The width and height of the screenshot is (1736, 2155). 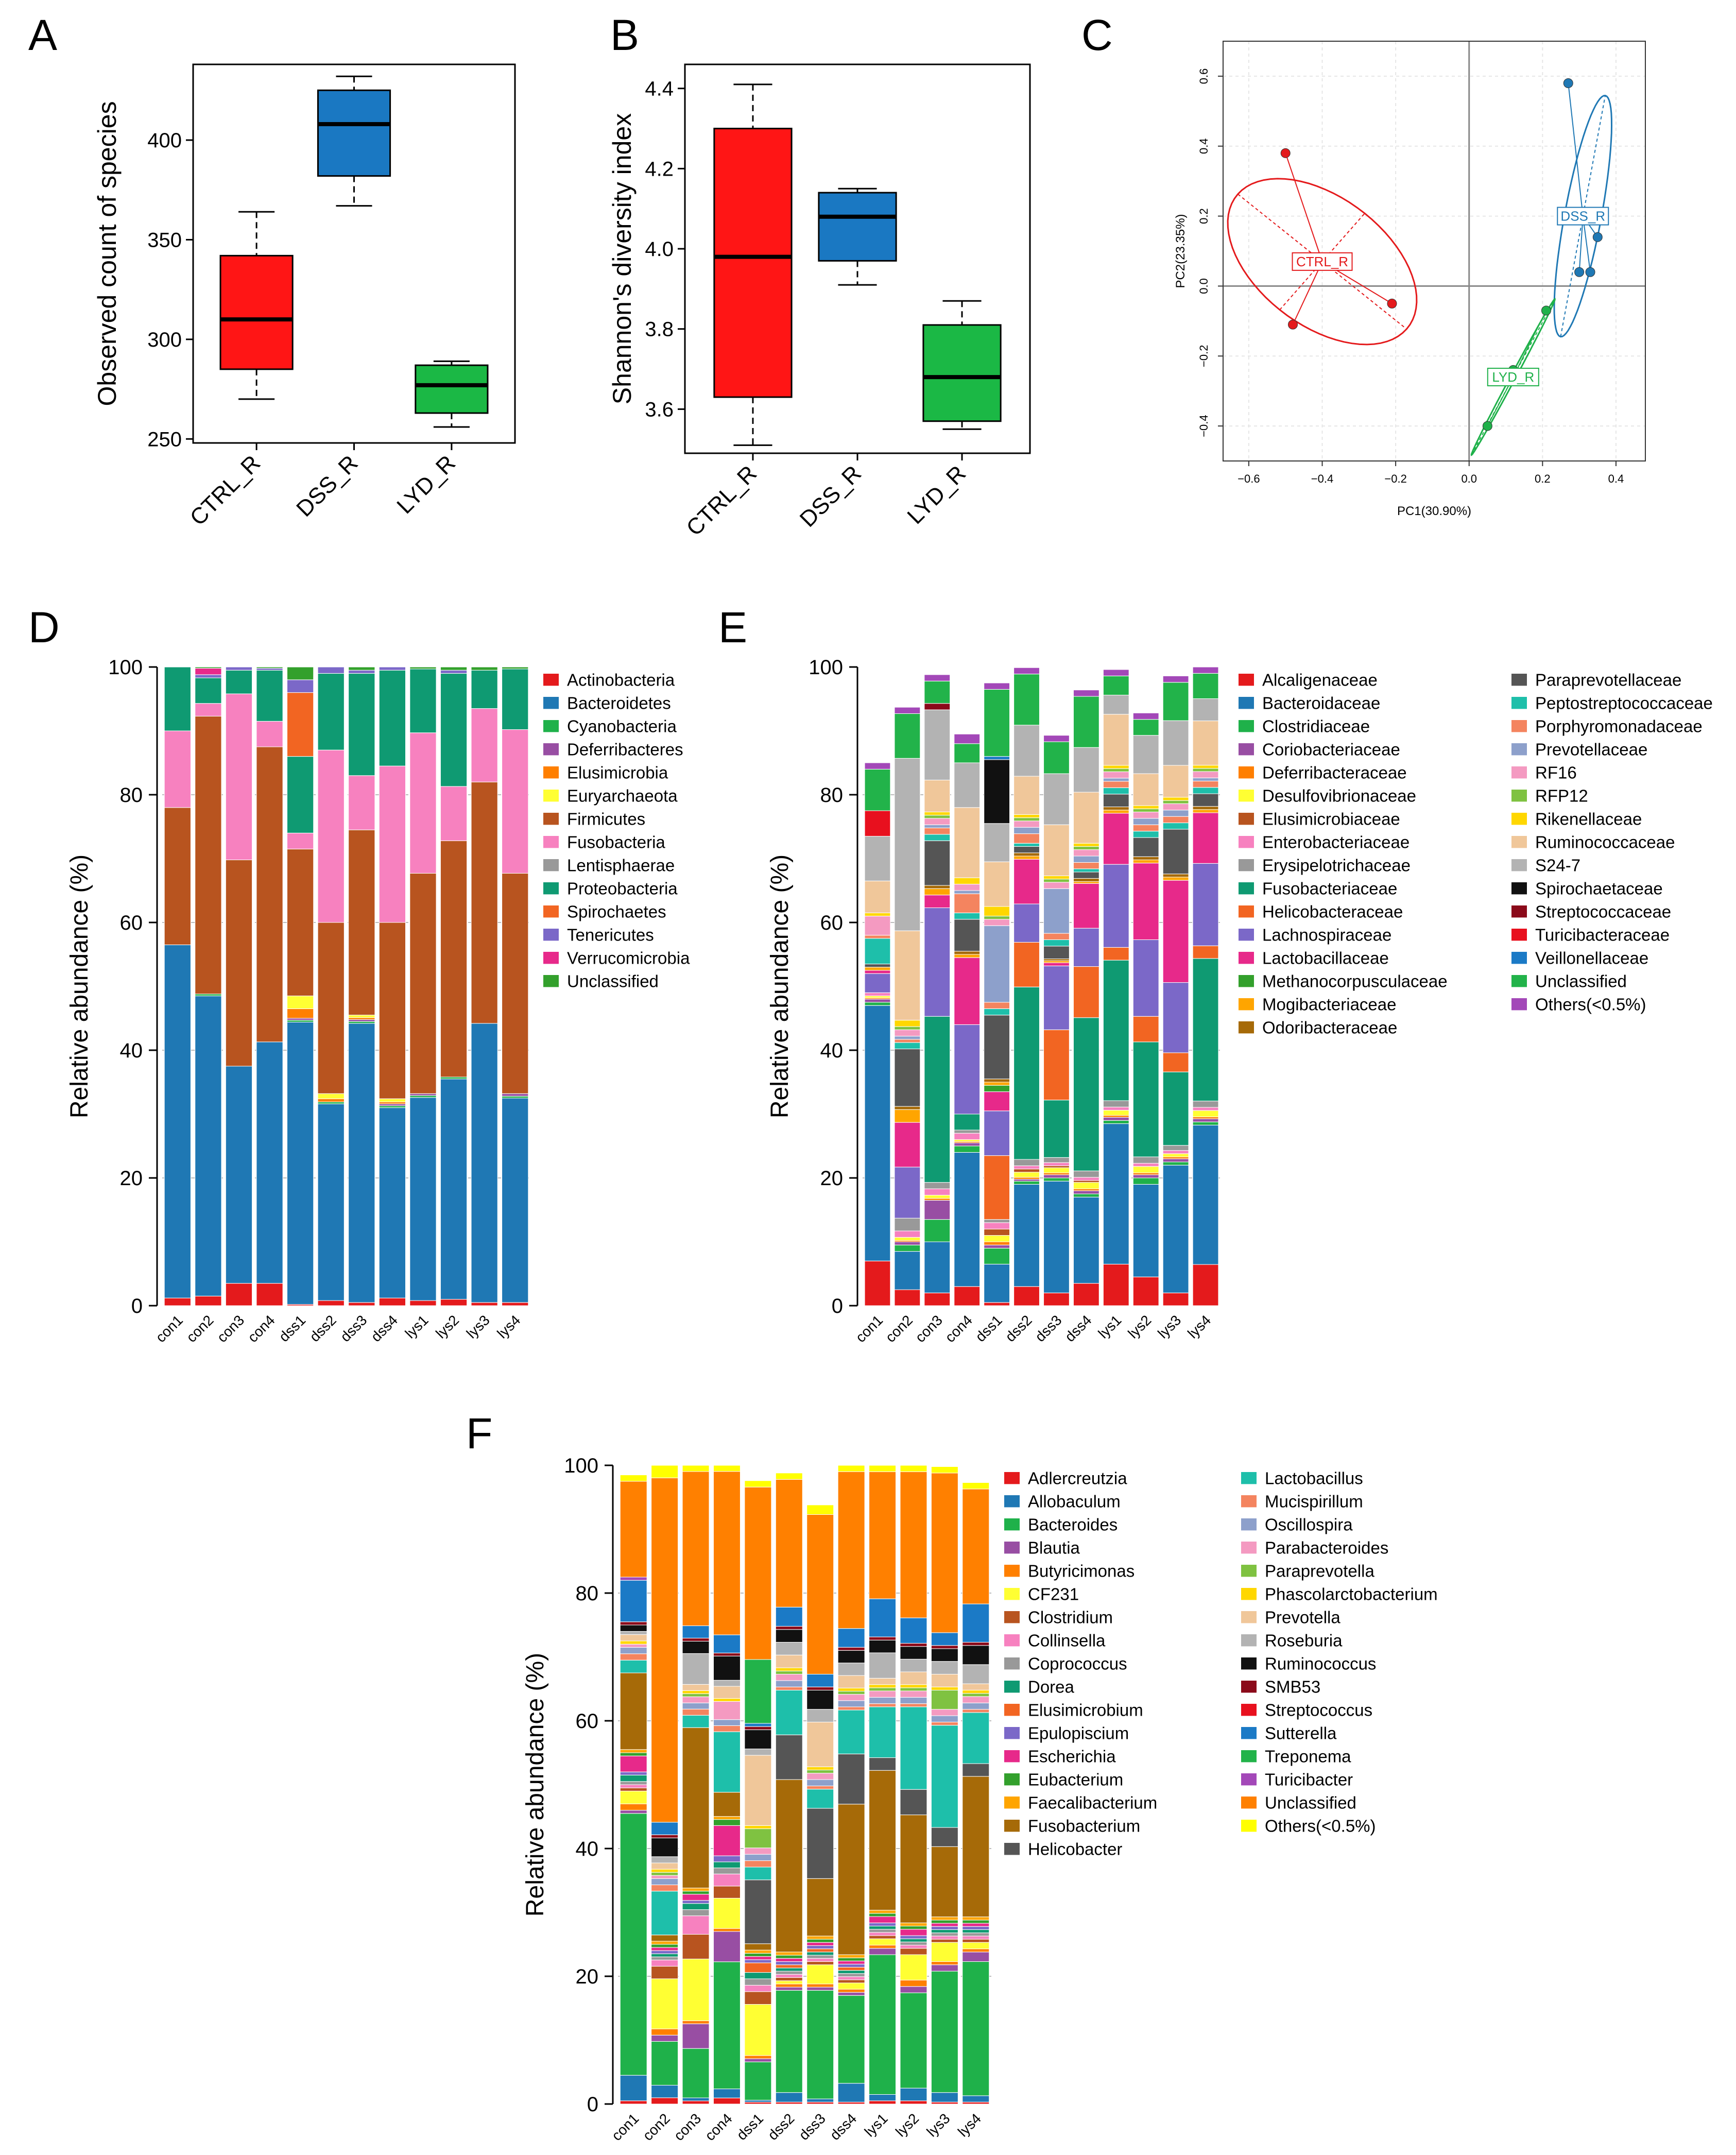 What do you see at coordinates (1314, 1501) in the screenshot?
I see `legend-label: Mucispirillum` at bounding box center [1314, 1501].